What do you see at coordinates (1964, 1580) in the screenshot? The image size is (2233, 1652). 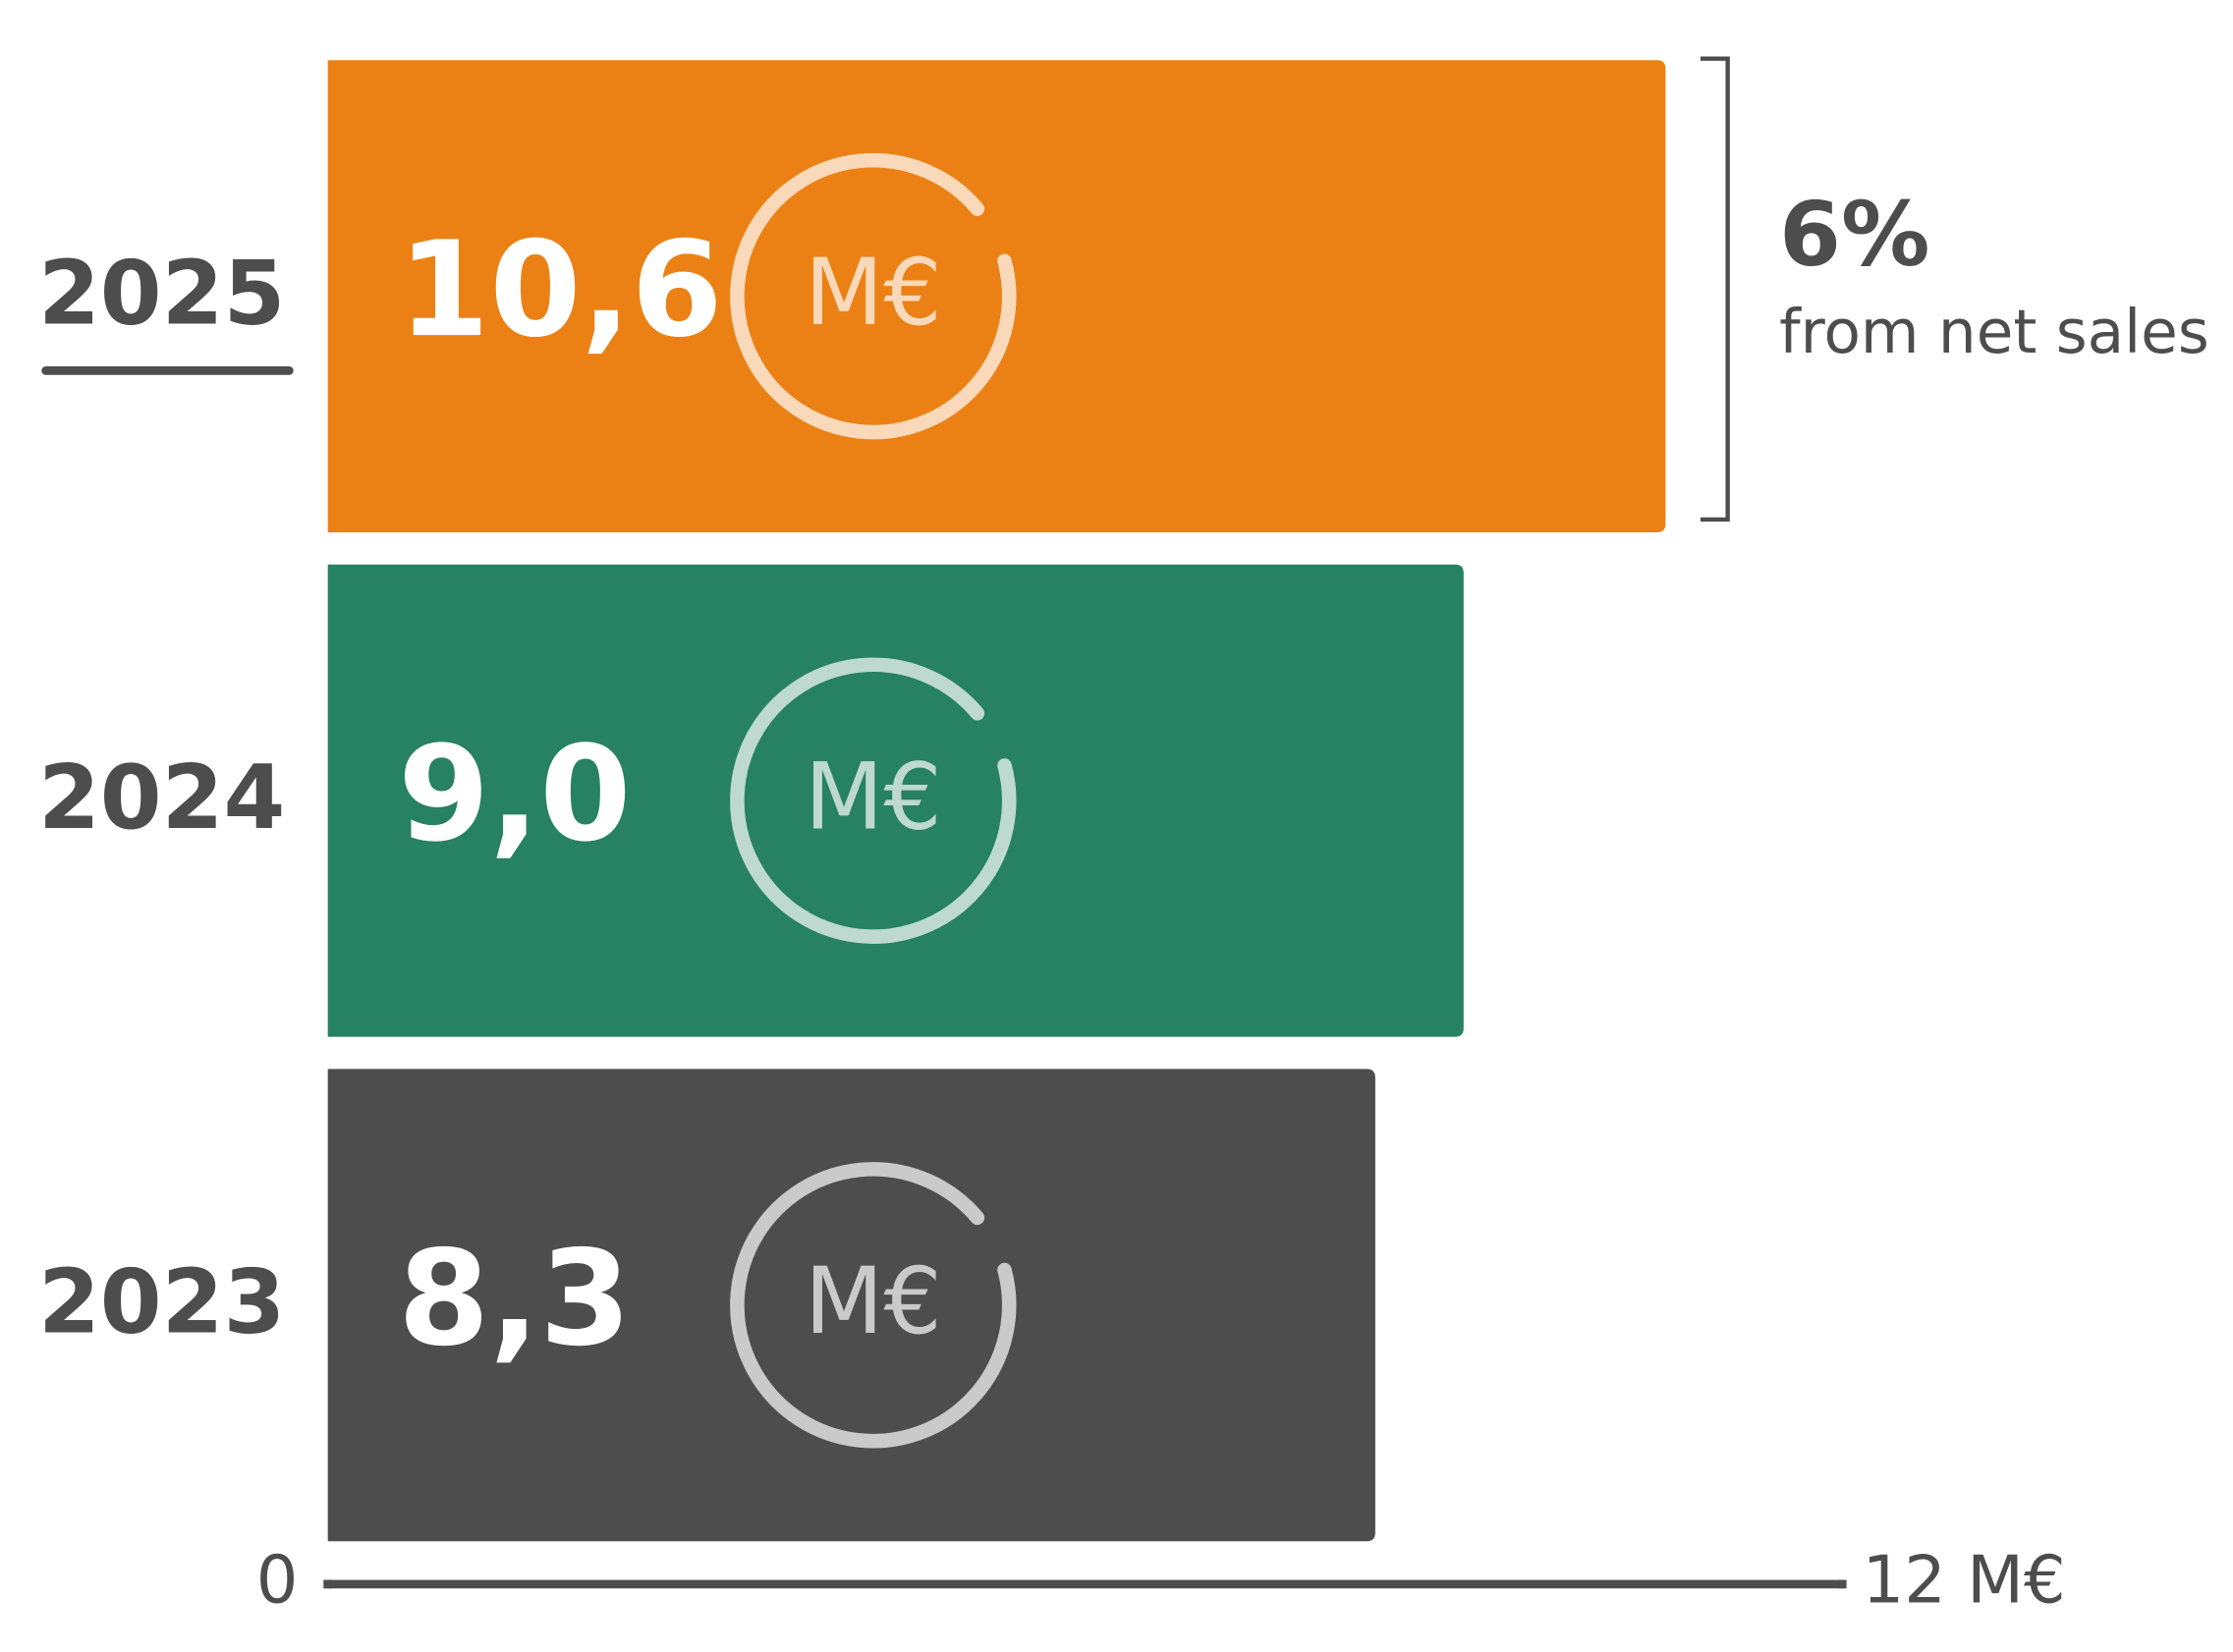 I see `x-tick-label: 12 M€` at bounding box center [1964, 1580].